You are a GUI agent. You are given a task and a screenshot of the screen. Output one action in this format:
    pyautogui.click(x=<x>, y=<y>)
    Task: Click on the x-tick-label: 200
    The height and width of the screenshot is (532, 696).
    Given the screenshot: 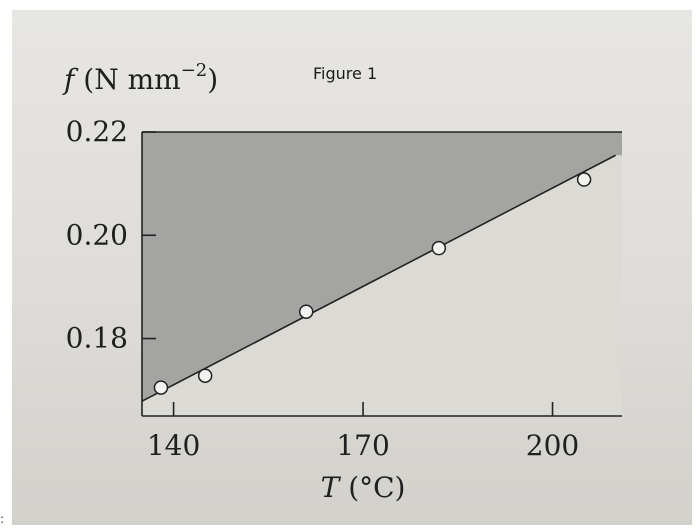 What is the action you would take?
    pyautogui.click(x=552, y=445)
    